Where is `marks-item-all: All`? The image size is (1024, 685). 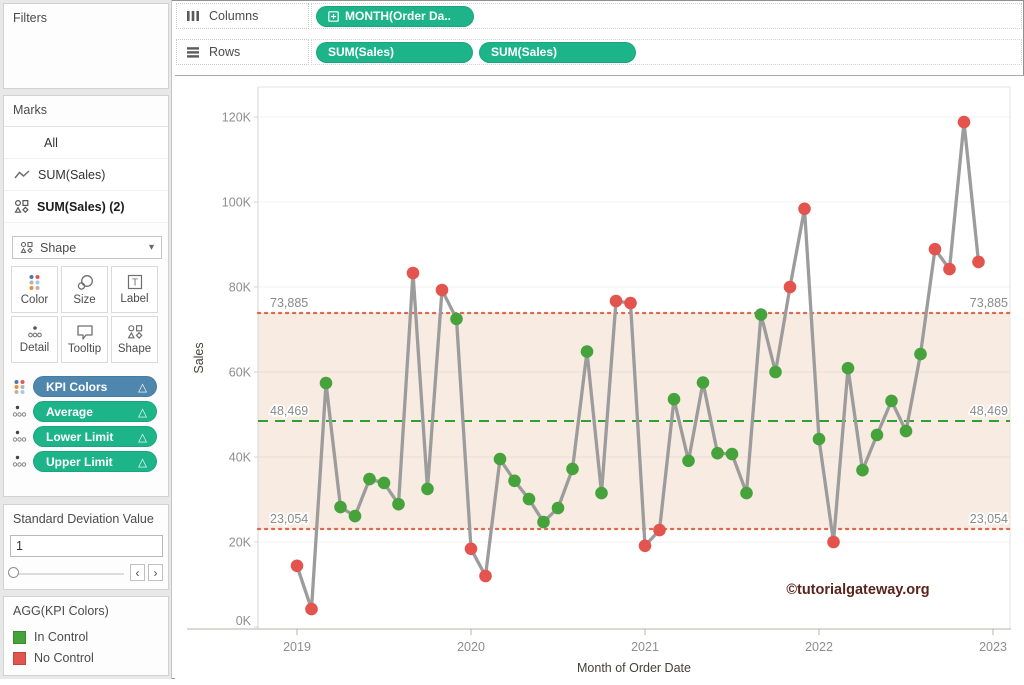 marks-item-all: All is located at coordinates (86, 143).